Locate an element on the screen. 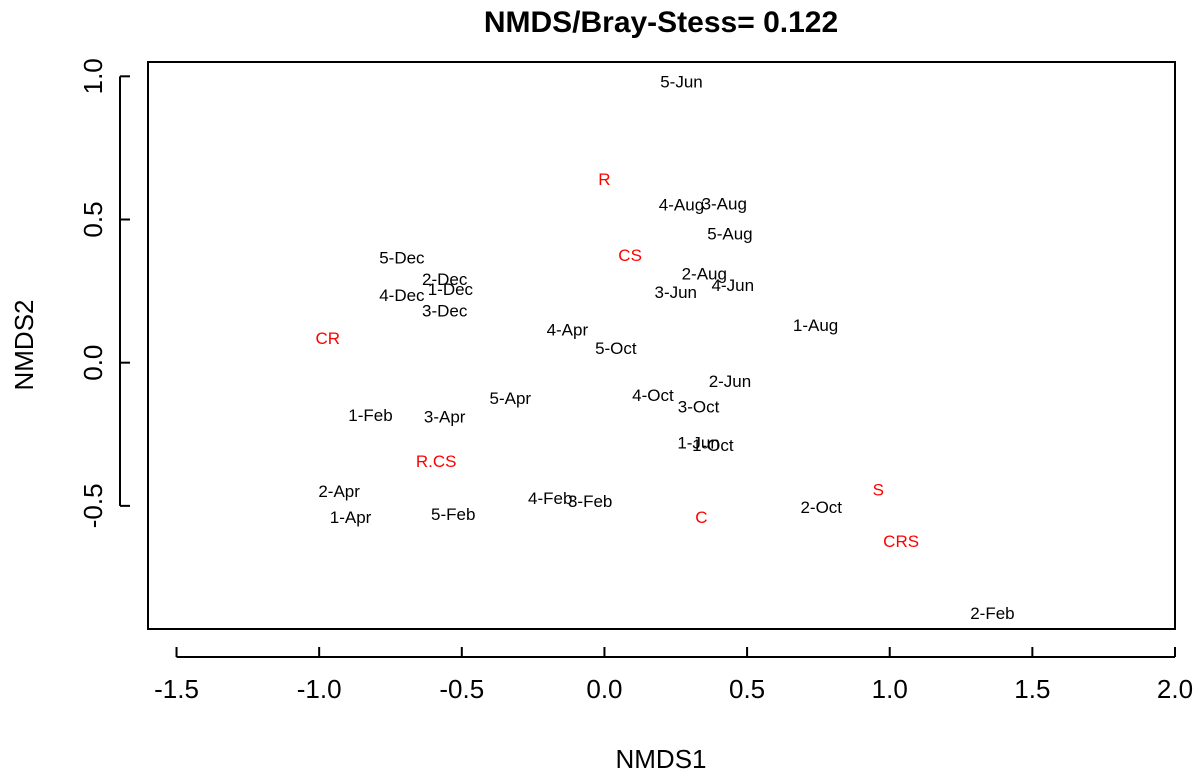 The height and width of the screenshot is (777, 1200). y-tick-label: -0.5 is located at coordinates (93, 505).